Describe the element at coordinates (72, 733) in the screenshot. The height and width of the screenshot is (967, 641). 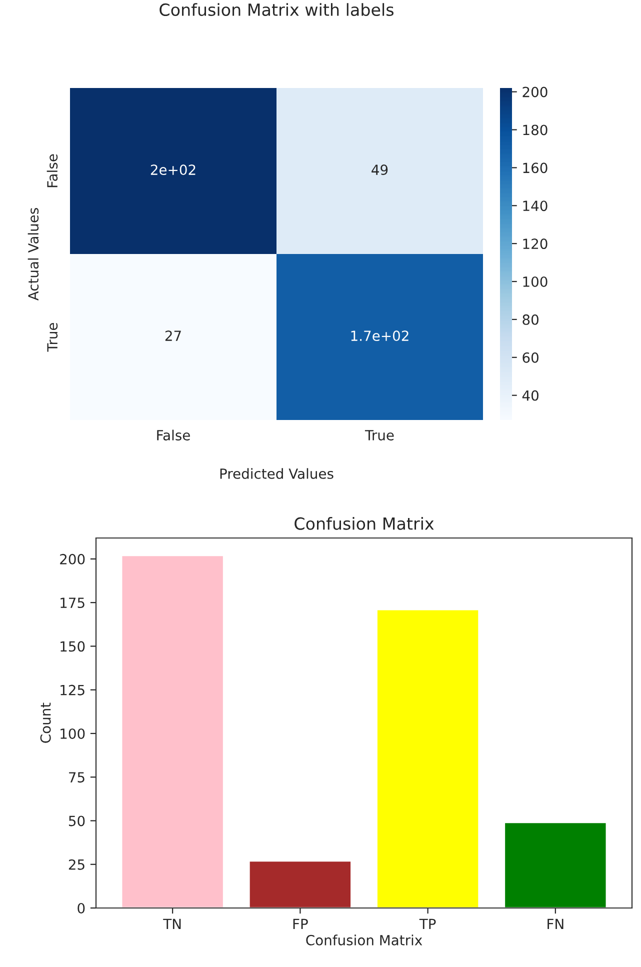
I see `y-tick-label: 100` at that location.